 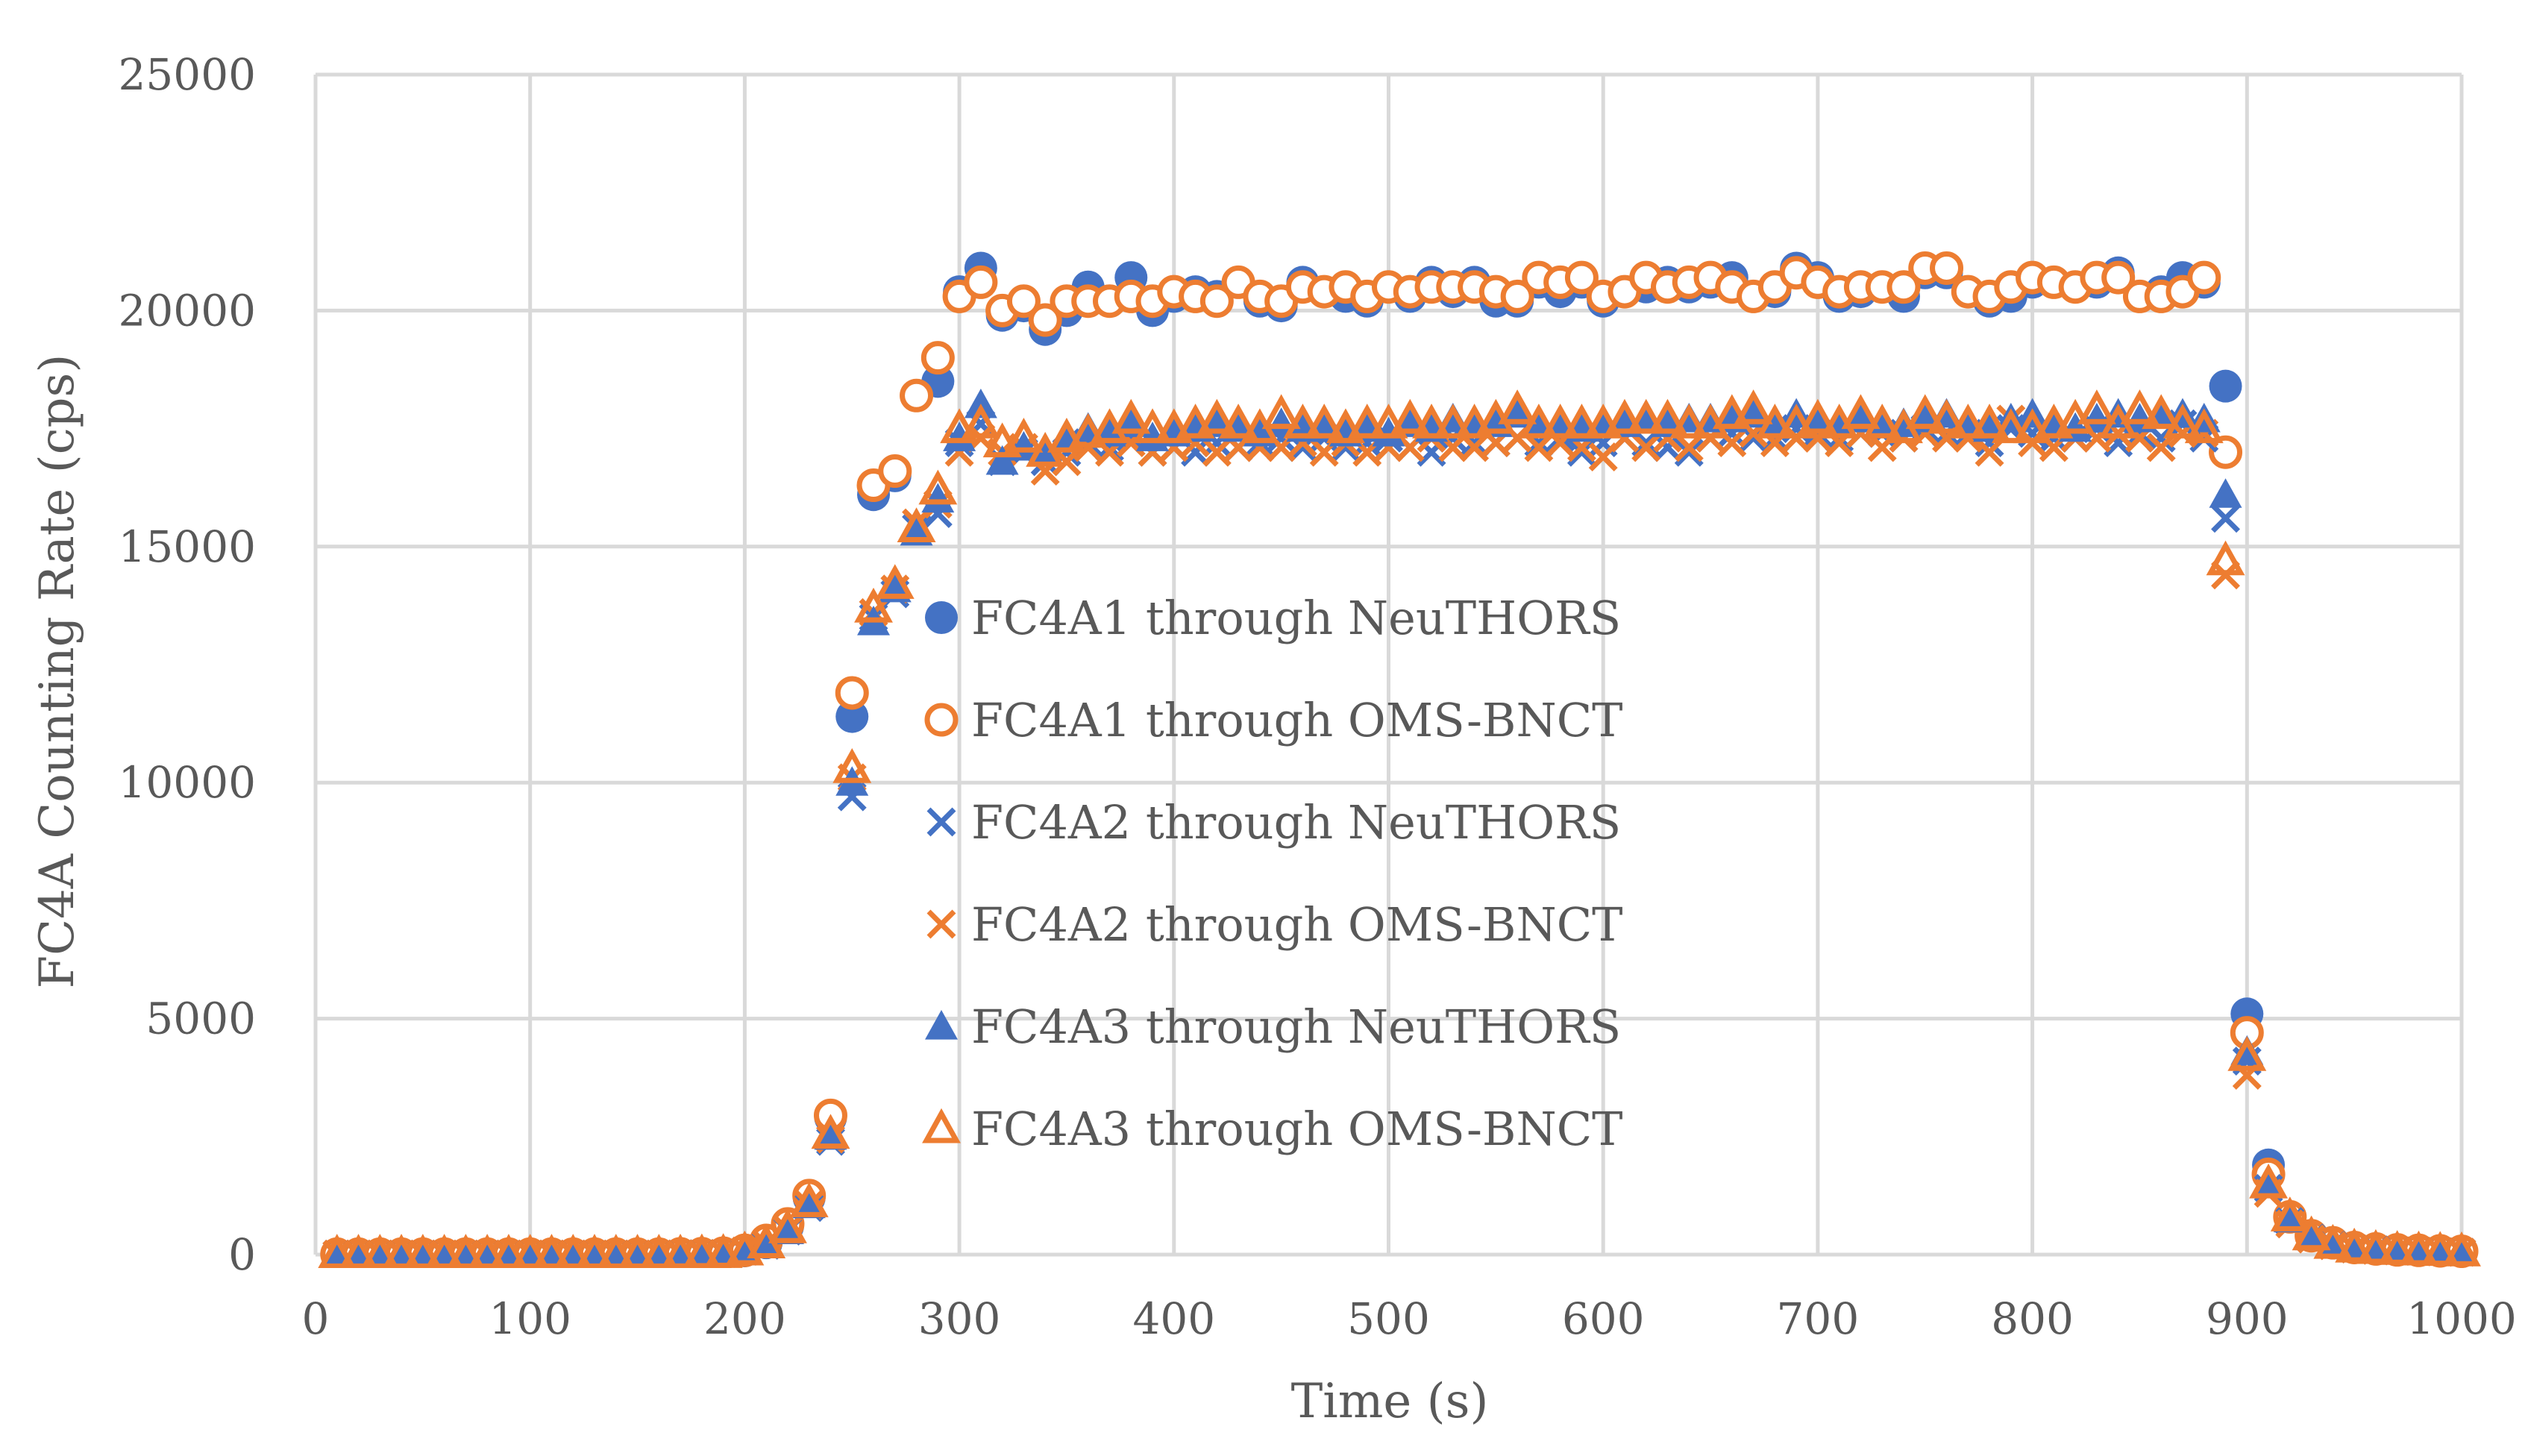 What do you see at coordinates (530, 1318) in the screenshot?
I see `x-tick-label: 100` at bounding box center [530, 1318].